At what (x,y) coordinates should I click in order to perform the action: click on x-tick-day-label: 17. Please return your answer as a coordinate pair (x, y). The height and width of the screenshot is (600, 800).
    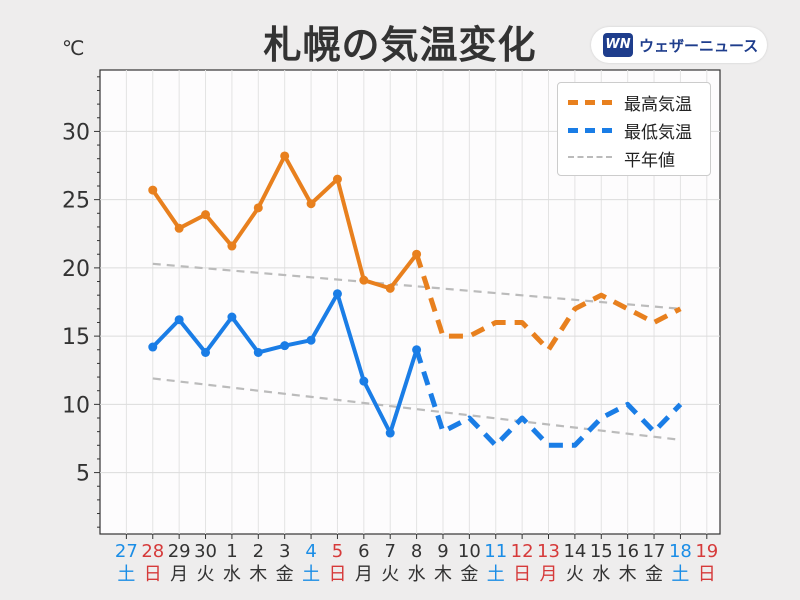
    Looking at the image, I should click on (654, 551).